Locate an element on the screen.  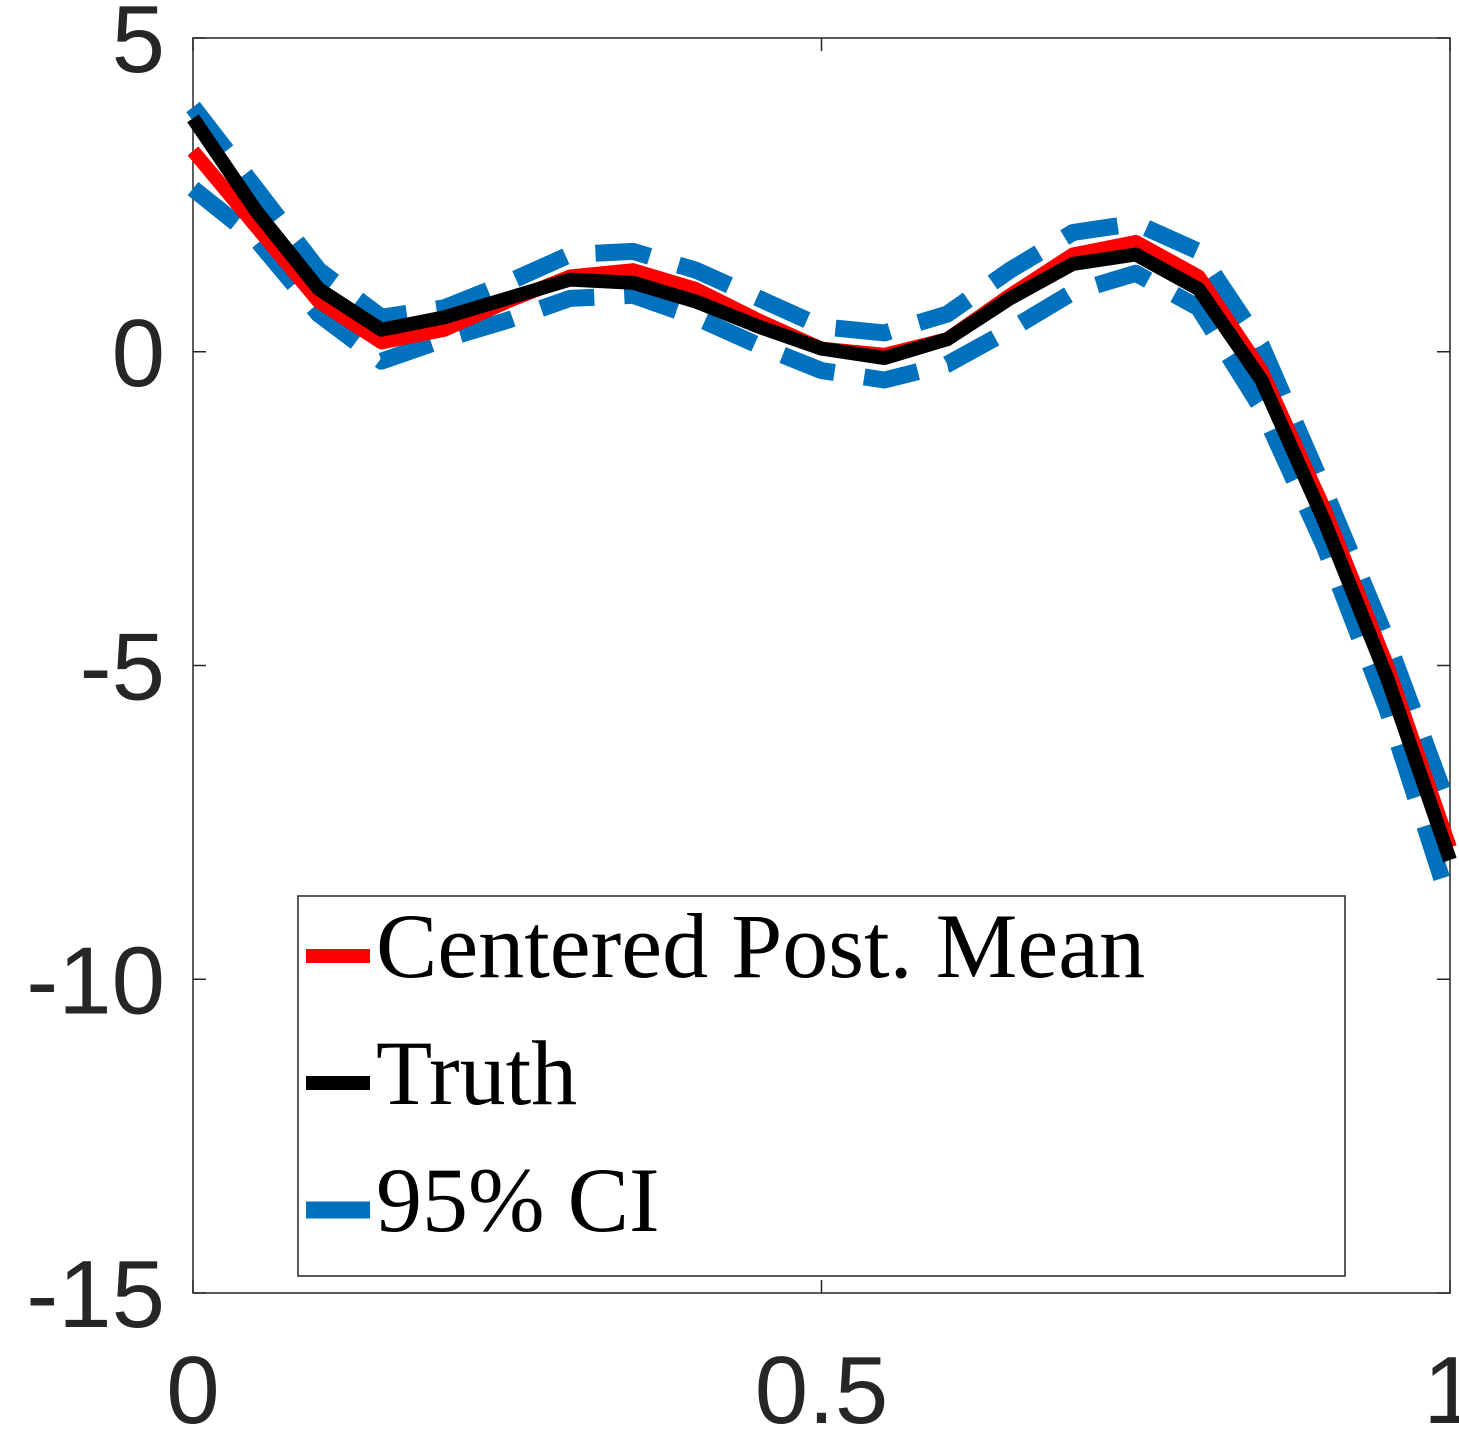
legend-label: Truth is located at coordinates (476, 1073).